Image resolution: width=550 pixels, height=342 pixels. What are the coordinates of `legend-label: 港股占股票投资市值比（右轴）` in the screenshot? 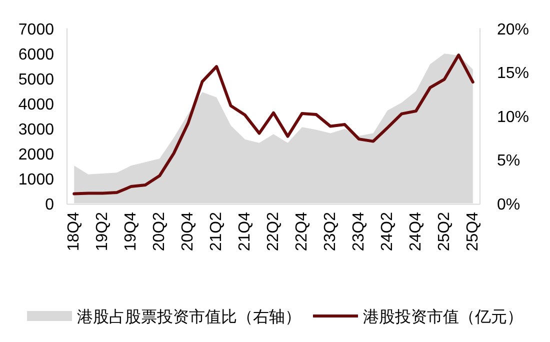 It's located at (189, 317).